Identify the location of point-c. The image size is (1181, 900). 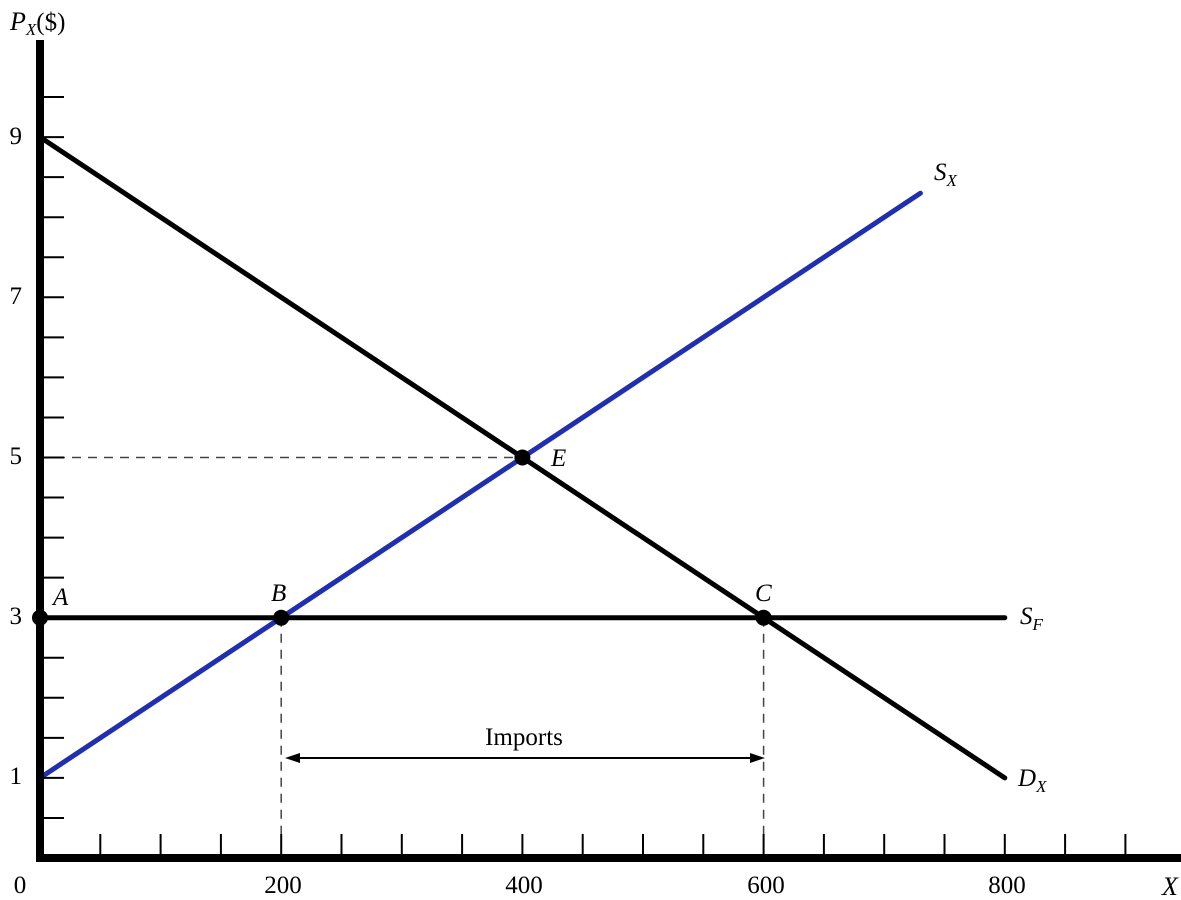
(763, 617).